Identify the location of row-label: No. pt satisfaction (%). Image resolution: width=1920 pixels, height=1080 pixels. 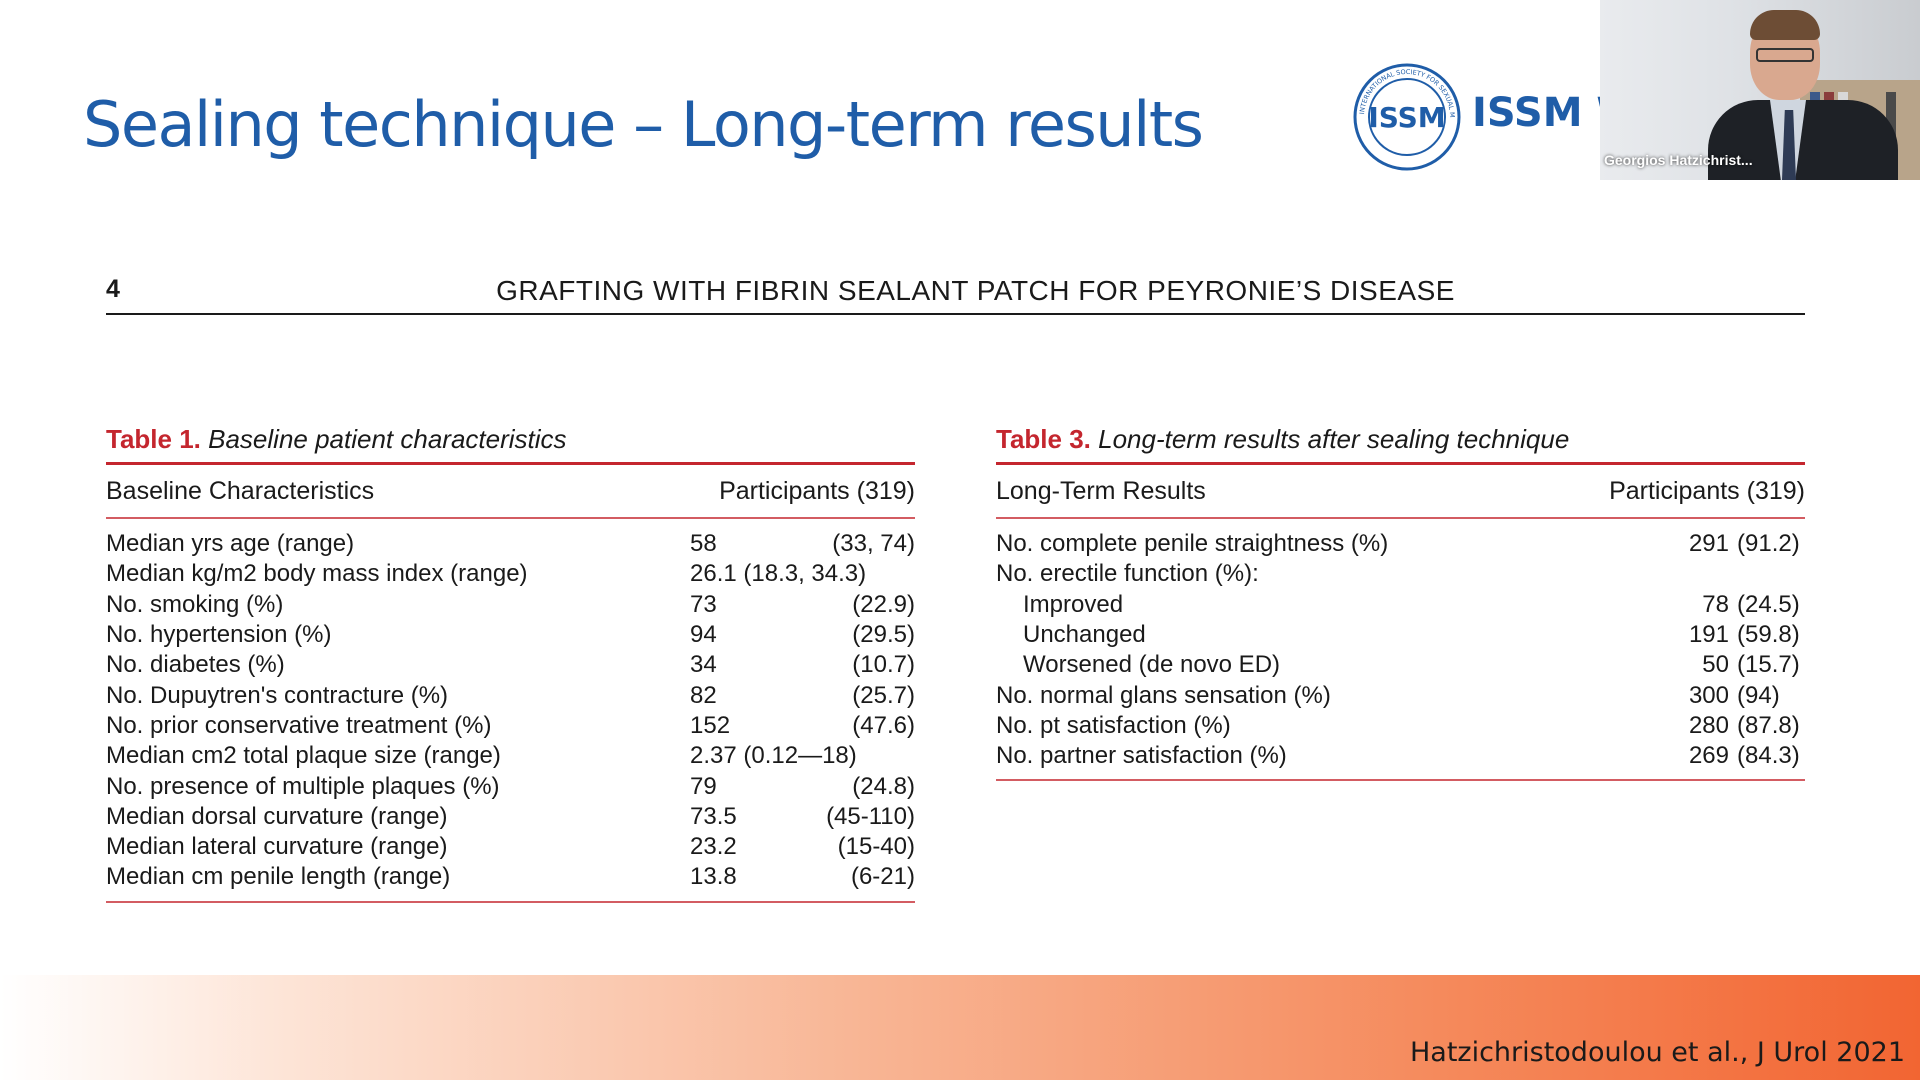
(1113, 725).